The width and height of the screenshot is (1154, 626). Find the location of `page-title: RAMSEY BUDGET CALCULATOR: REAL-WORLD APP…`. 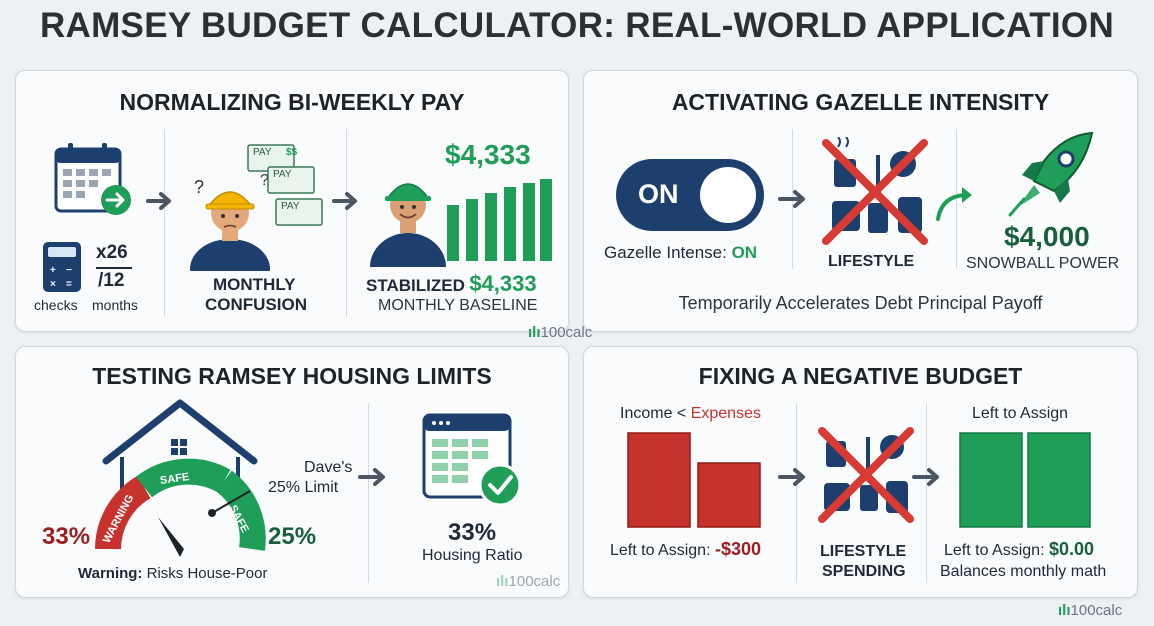

page-title: RAMSEY BUDGET CALCULATOR: REAL-WORLD APP… is located at coordinates (577, 25).